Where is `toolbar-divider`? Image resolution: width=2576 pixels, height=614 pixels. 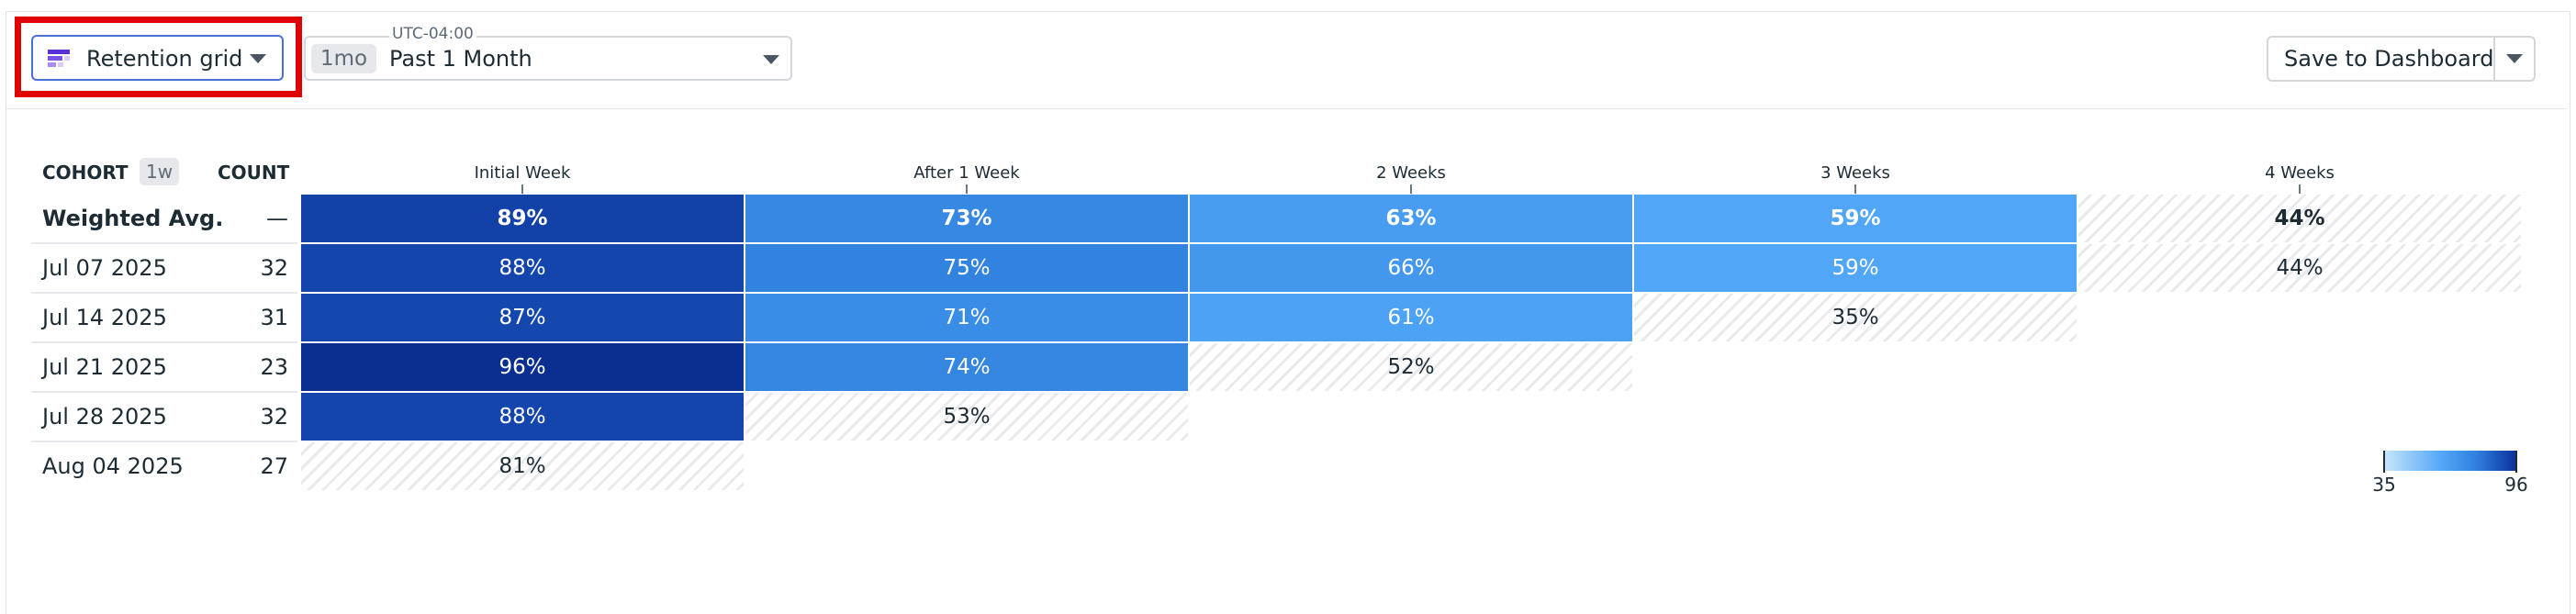 toolbar-divider is located at coordinates (1287, 109).